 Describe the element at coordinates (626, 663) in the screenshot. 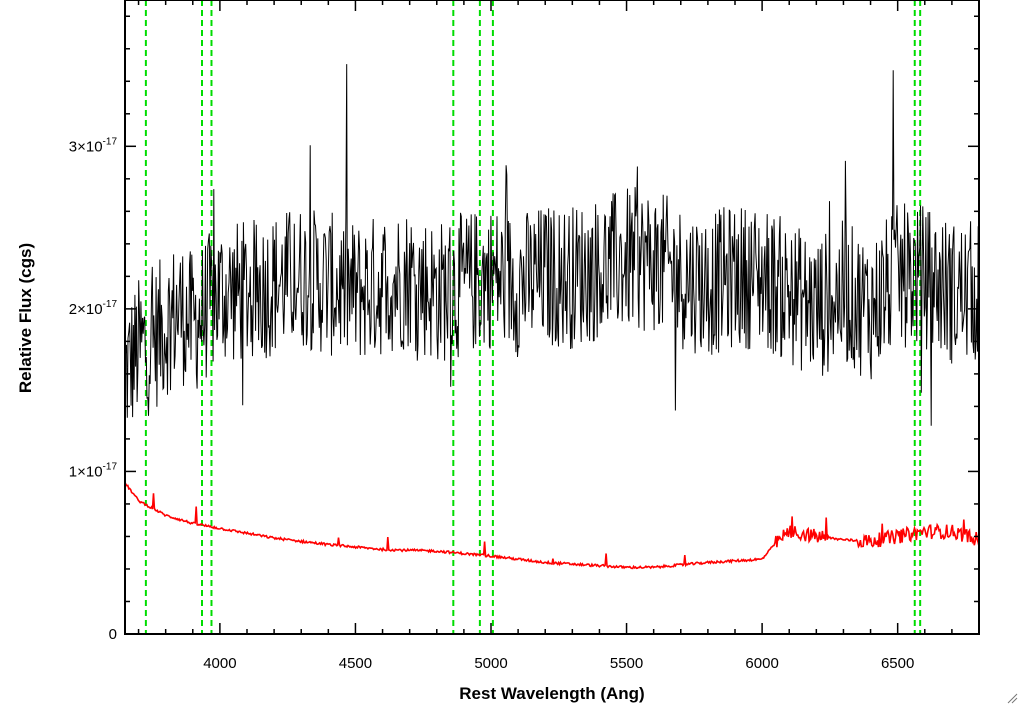

I see `x-tick-label: 5500` at that location.